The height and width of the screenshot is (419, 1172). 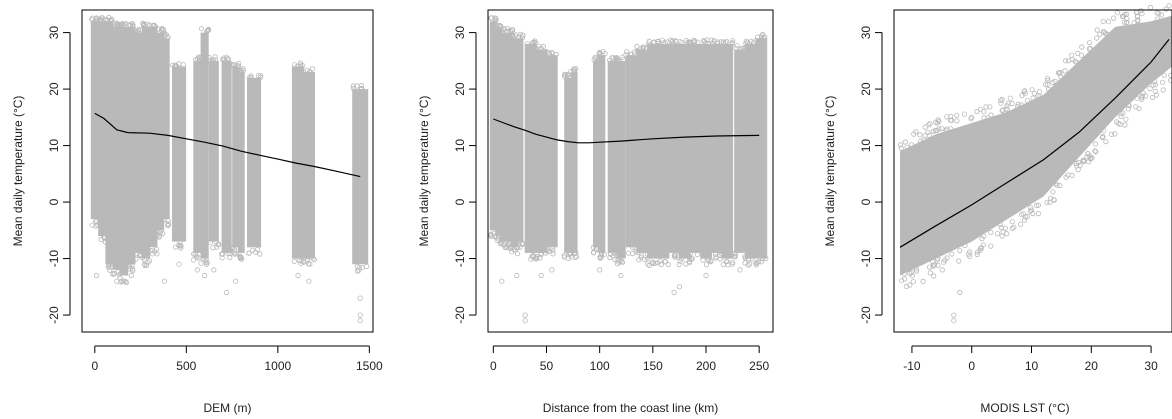 What do you see at coordinates (866, 89) in the screenshot?
I see `y-tick-label: 20` at bounding box center [866, 89].